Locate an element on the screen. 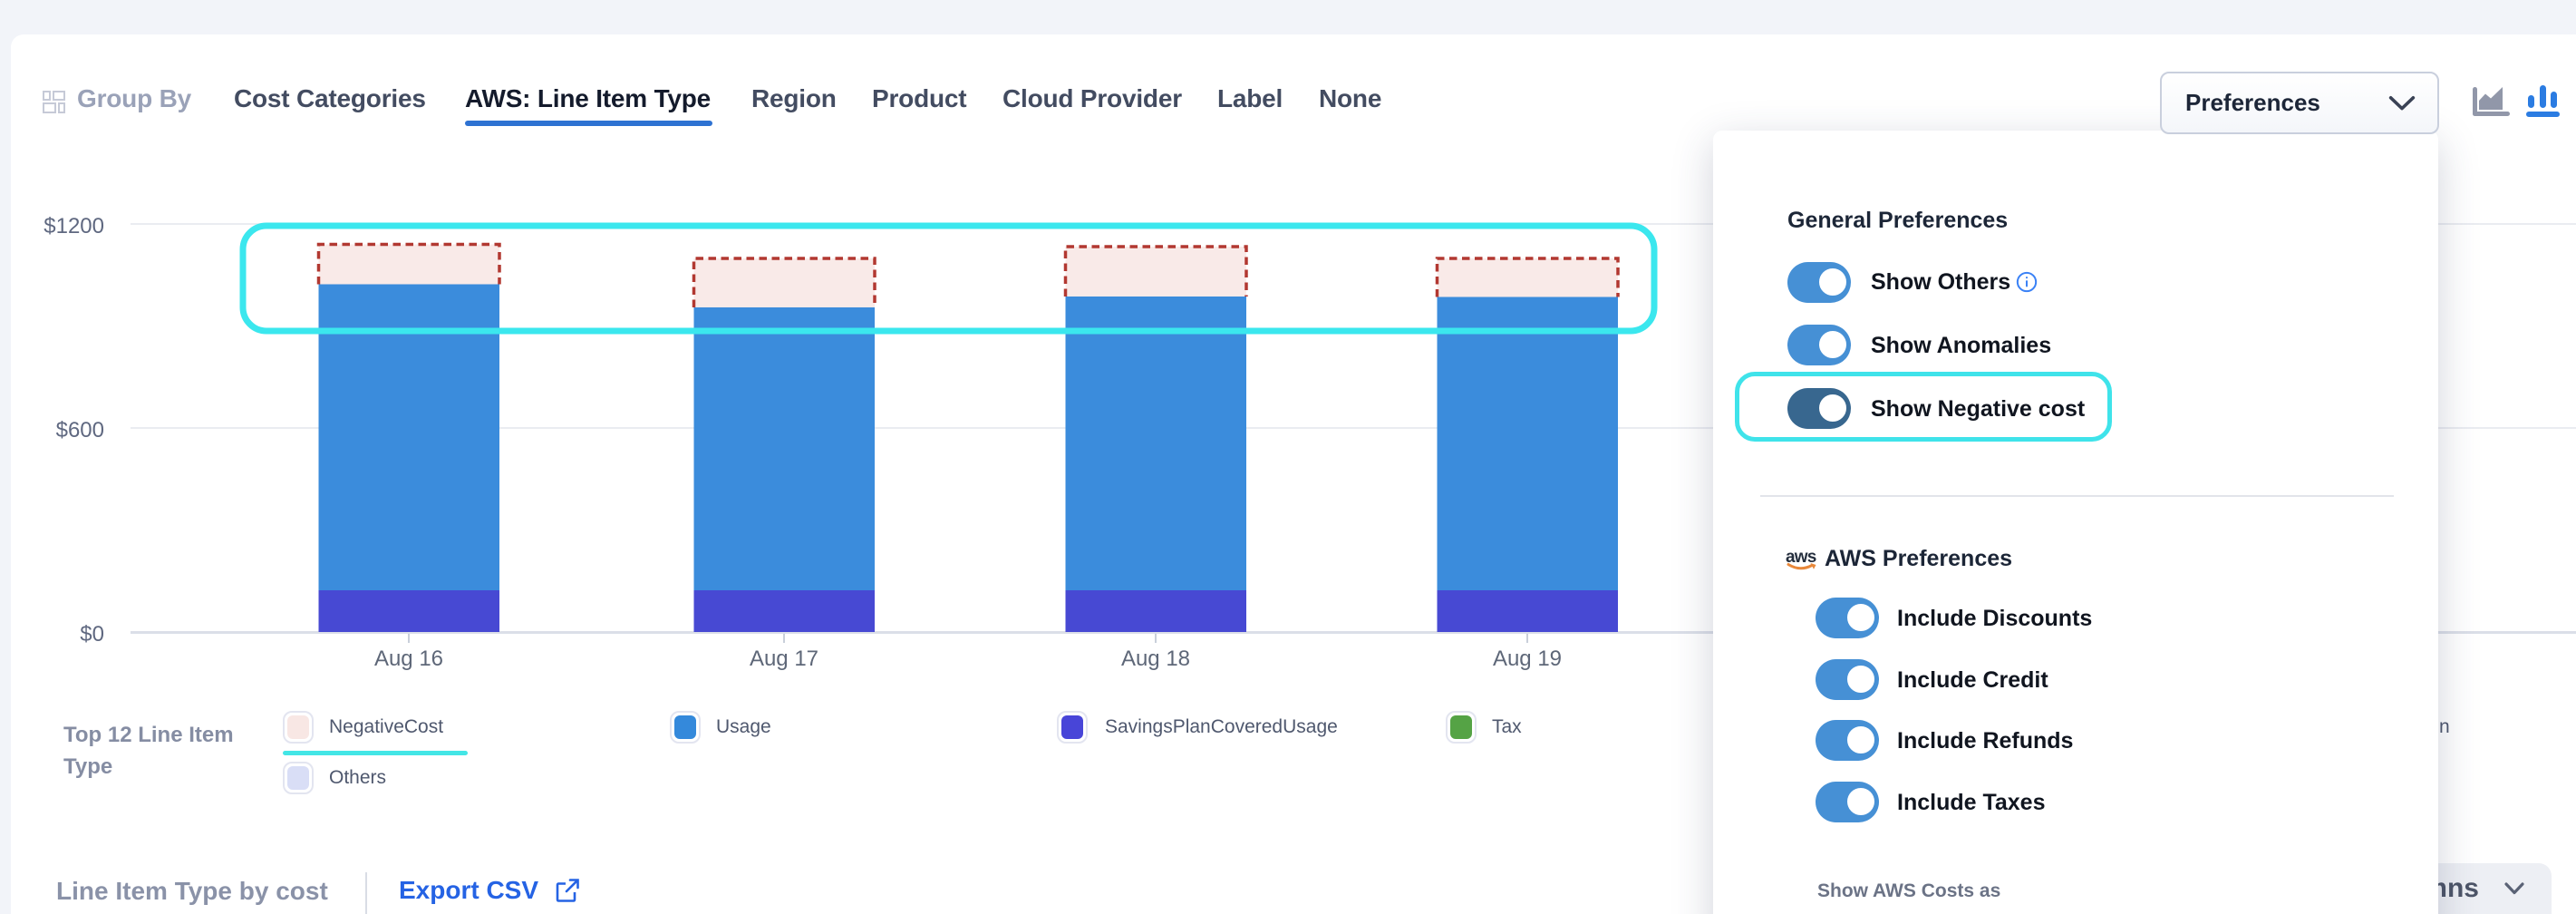 Image resolution: width=2576 pixels, height=914 pixels. svg-text: Aug 16 is located at coordinates (408, 659).